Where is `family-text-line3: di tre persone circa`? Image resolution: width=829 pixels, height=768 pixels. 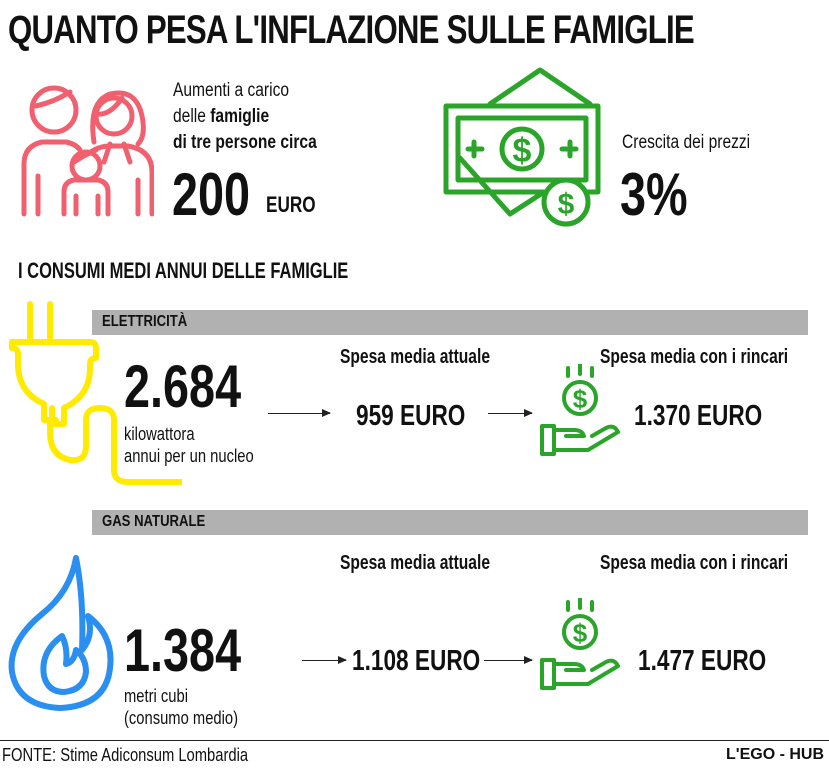
family-text-line3: di tre persone circa is located at coordinates (245, 142).